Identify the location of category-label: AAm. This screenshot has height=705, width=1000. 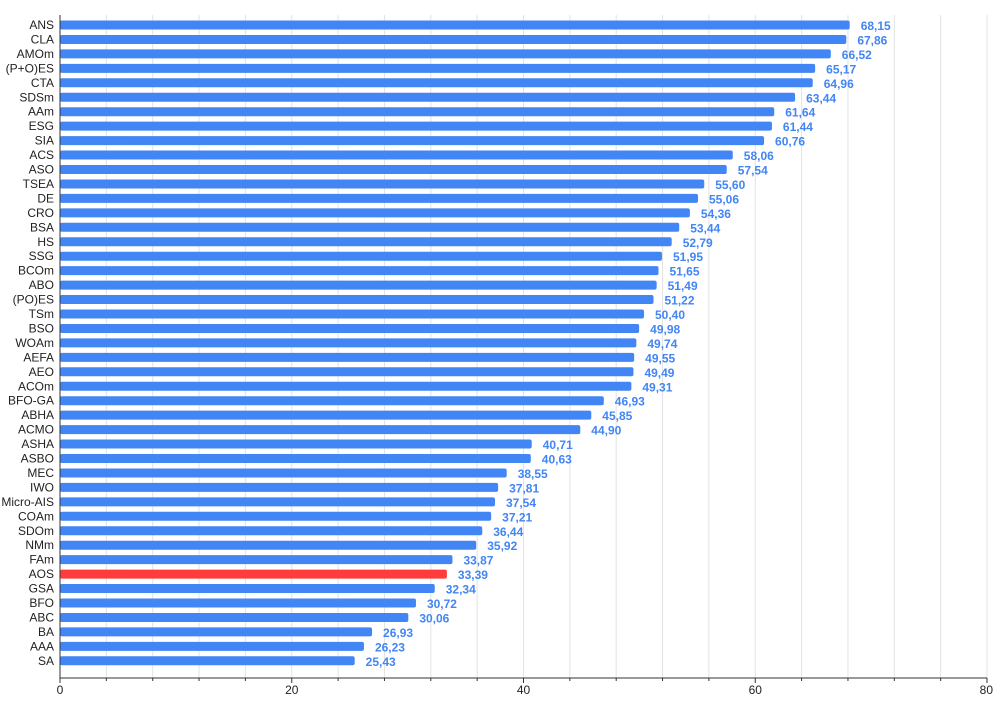
(41, 112).